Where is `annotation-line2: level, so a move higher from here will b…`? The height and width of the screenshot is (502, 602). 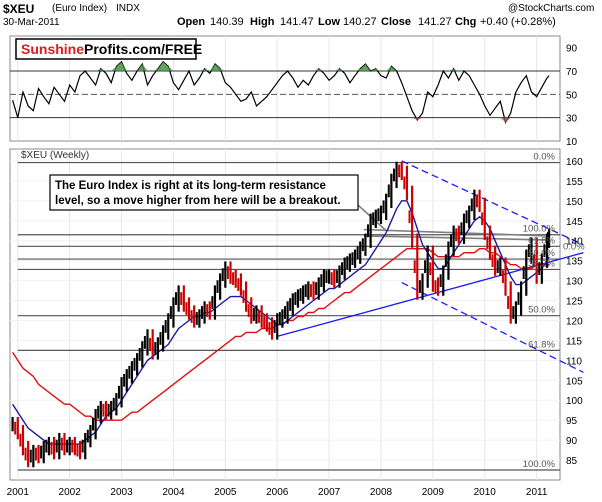
annotation-line2: level, so a move higher from here will b… is located at coordinates (198, 201).